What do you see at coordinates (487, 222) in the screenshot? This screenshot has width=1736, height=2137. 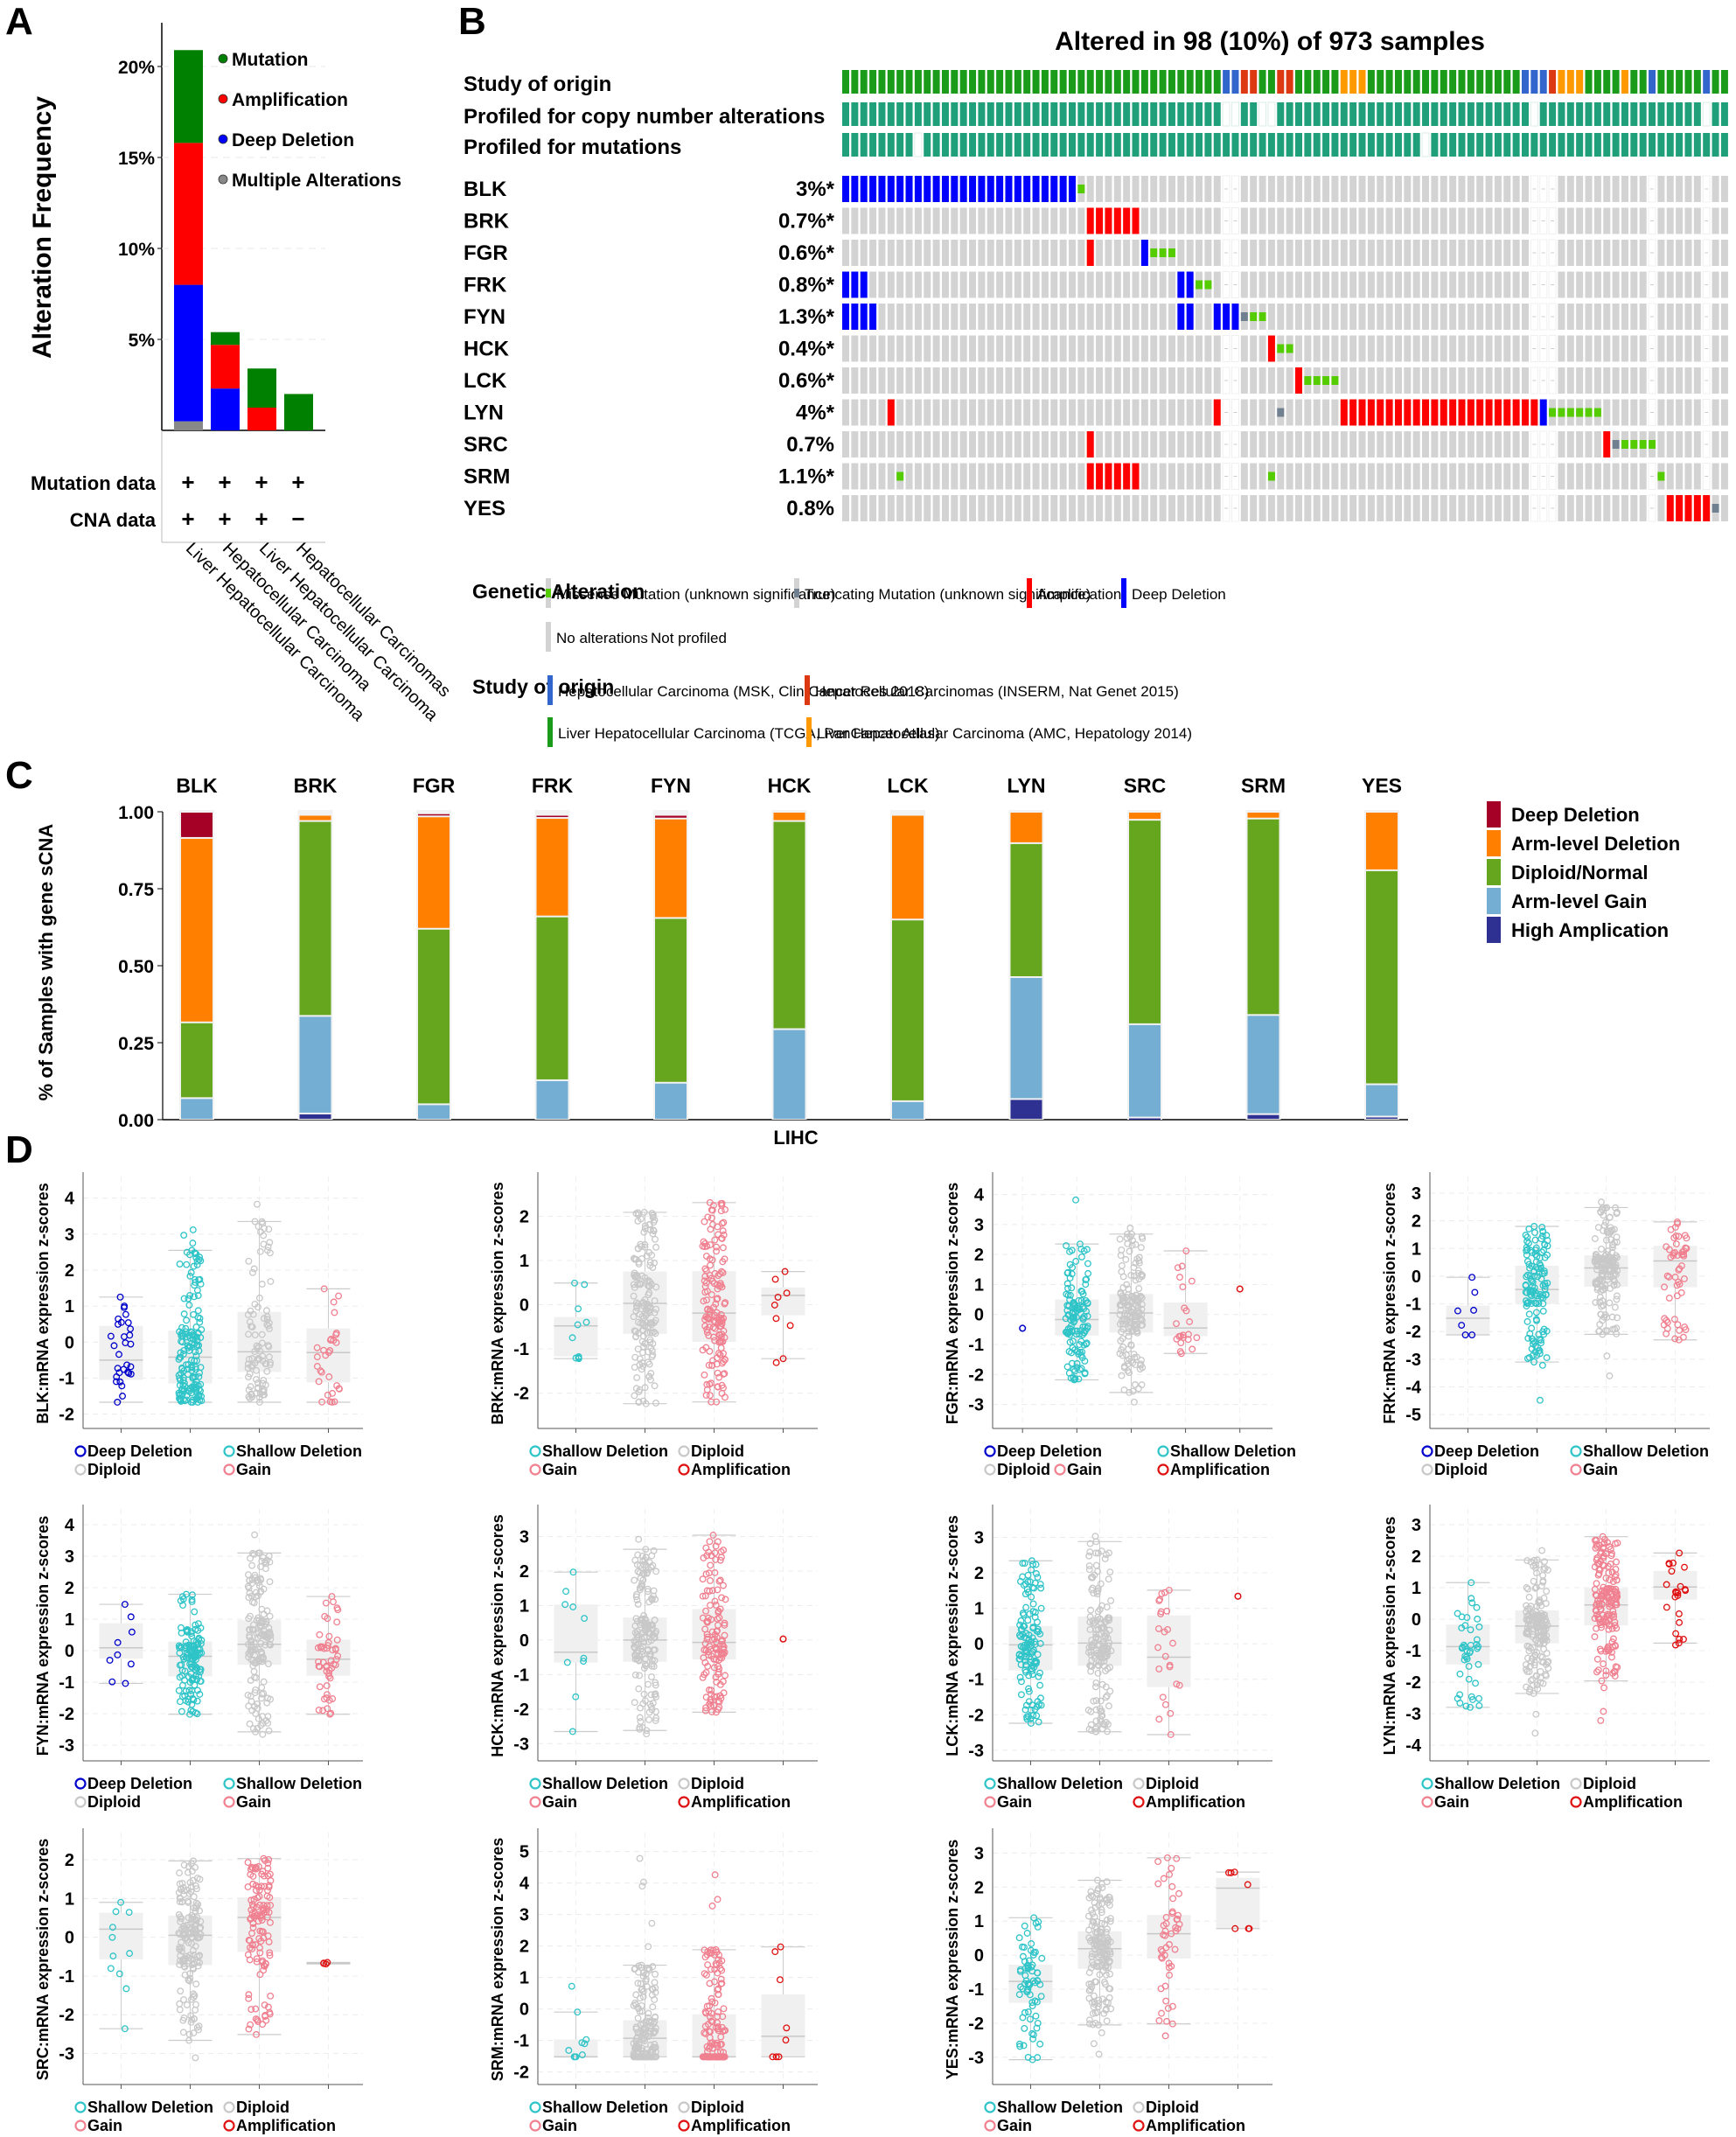 I see `gene-label: BRK` at bounding box center [487, 222].